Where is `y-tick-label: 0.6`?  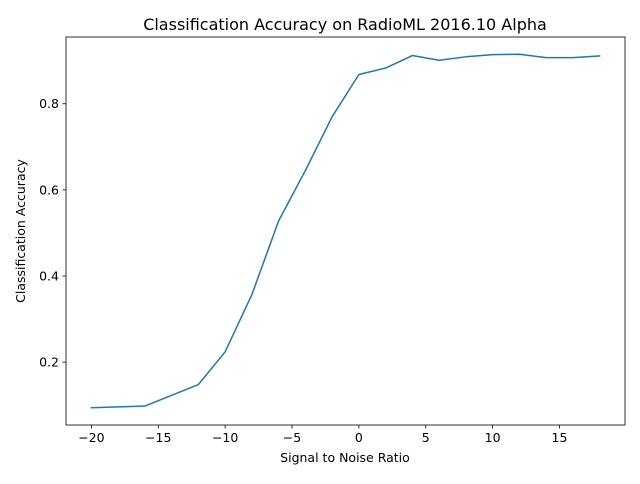
y-tick-label: 0.6 is located at coordinates (49, 189).